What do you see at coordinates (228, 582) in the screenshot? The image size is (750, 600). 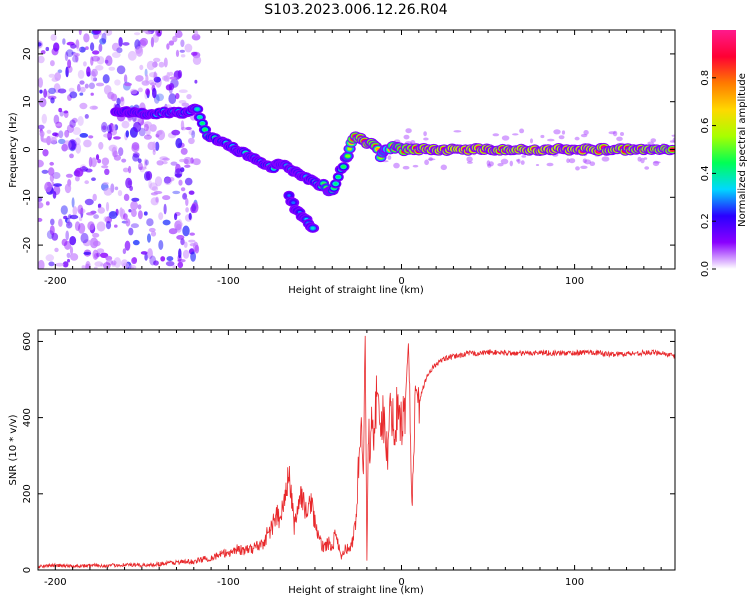 I see `snr-x-tick-label: -100` at bounding box center [228, 582].